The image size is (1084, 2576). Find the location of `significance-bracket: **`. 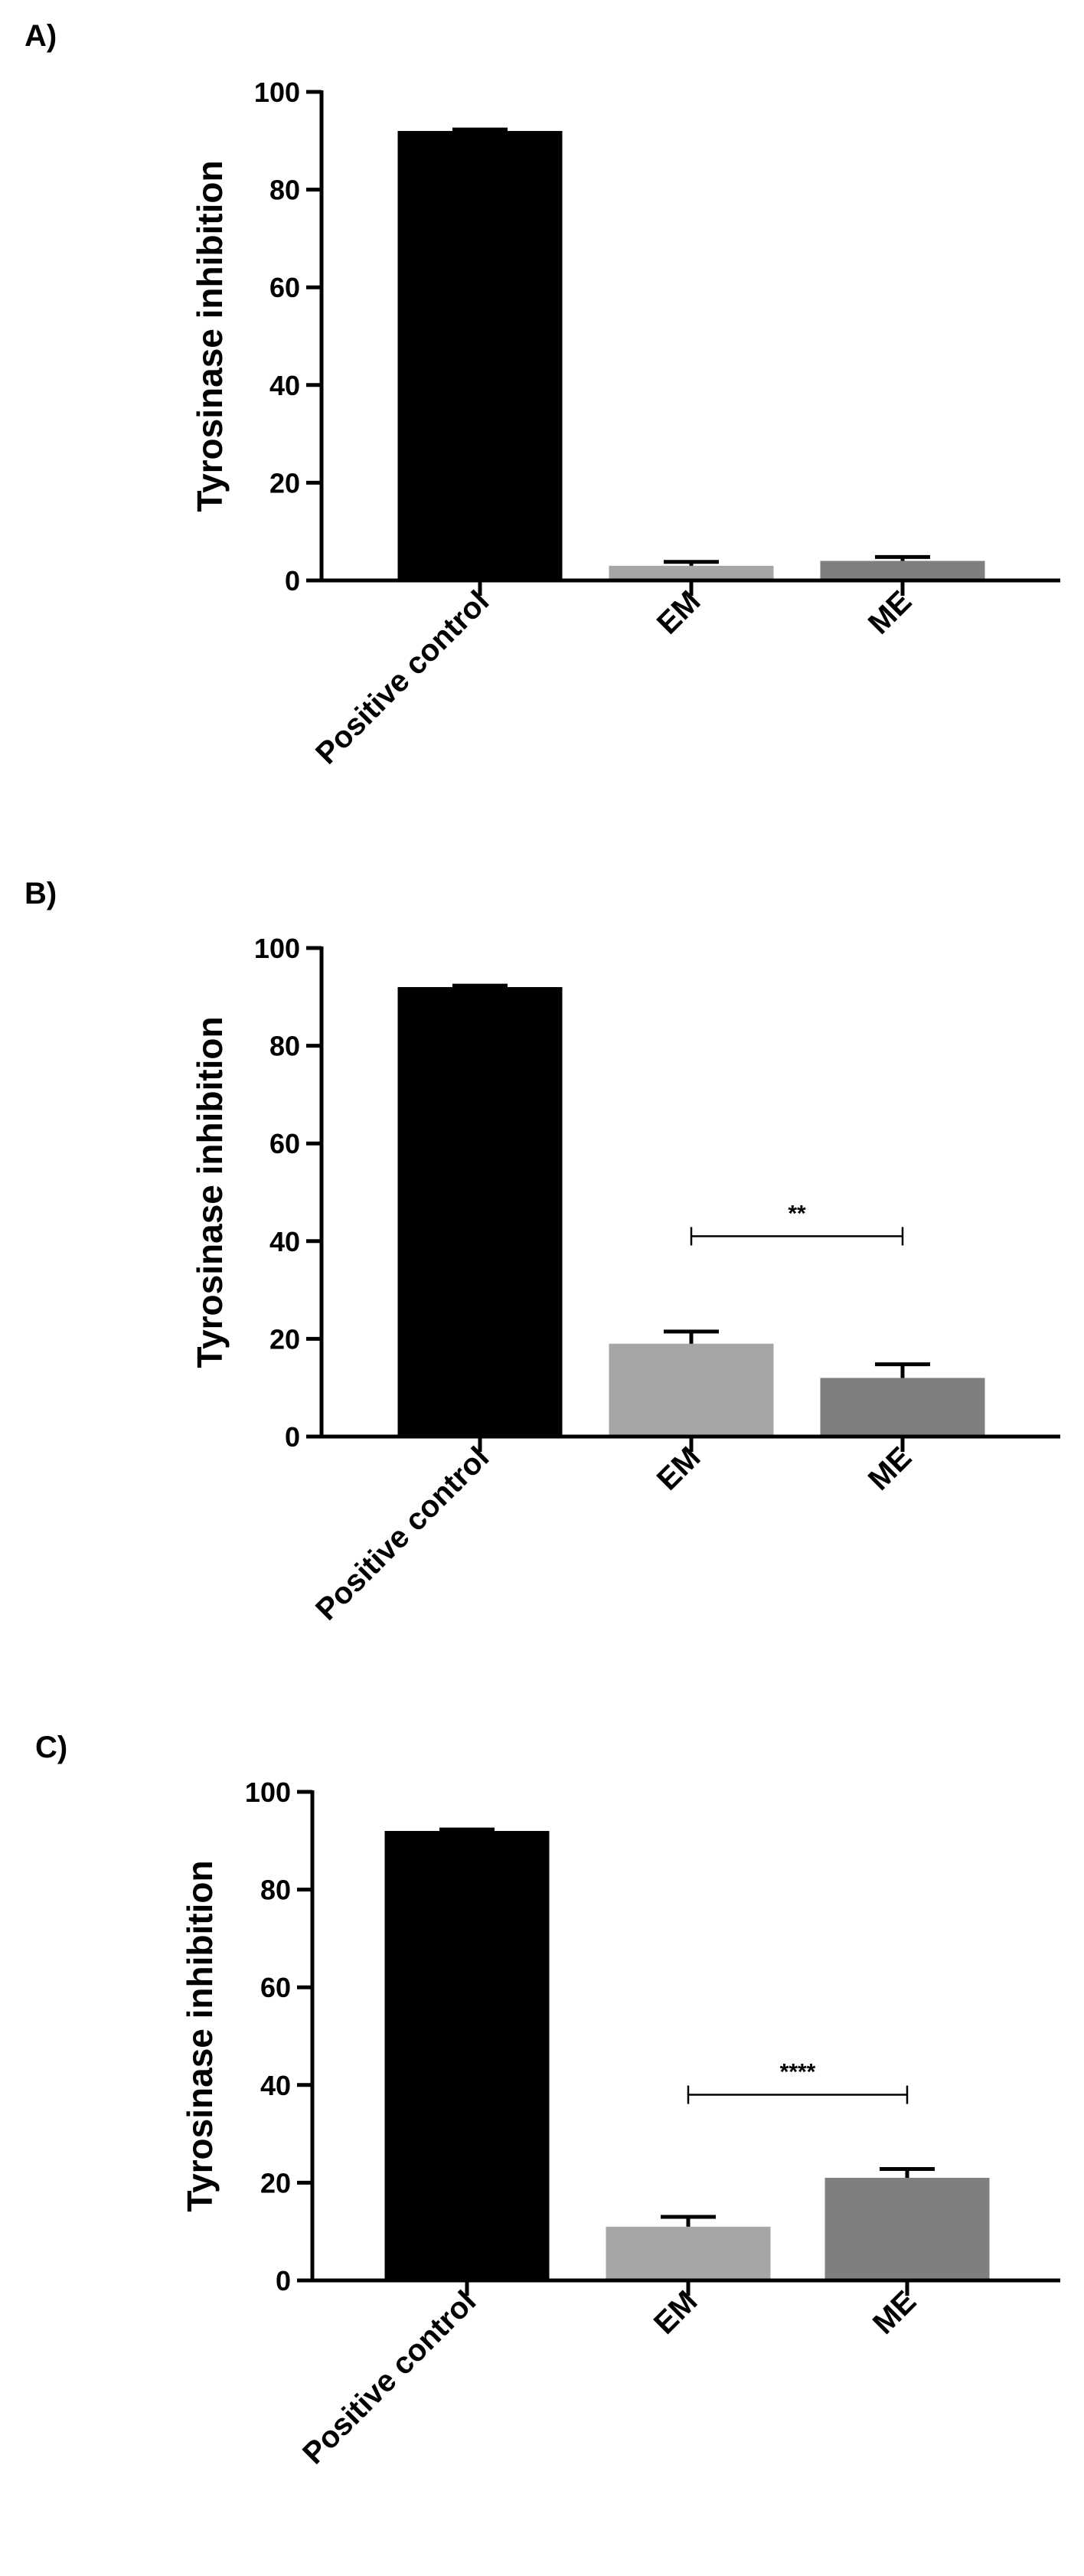

significance-bracket: ** is located at coordinates (797, 1223).